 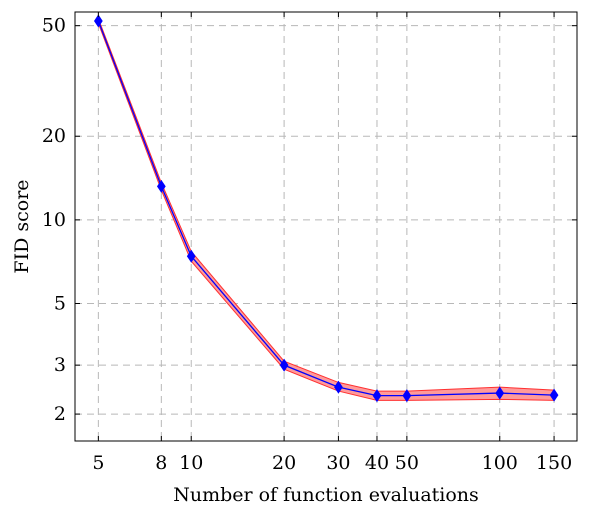 I want to click on y-tick-label: 10, so click(x=54, y=220).